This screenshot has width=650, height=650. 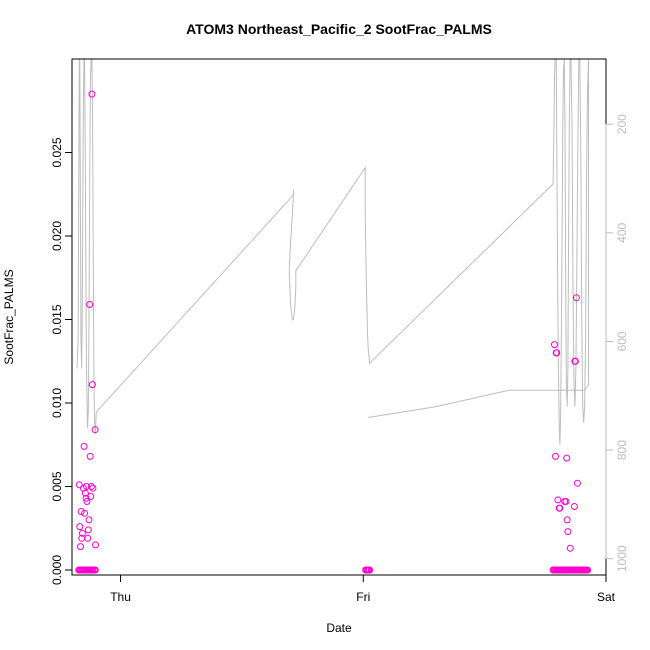 What do you see at coordinates (606, 597) in the screenshot?
I see `x-tick-label: Sat` at bounding box center [606, 597].